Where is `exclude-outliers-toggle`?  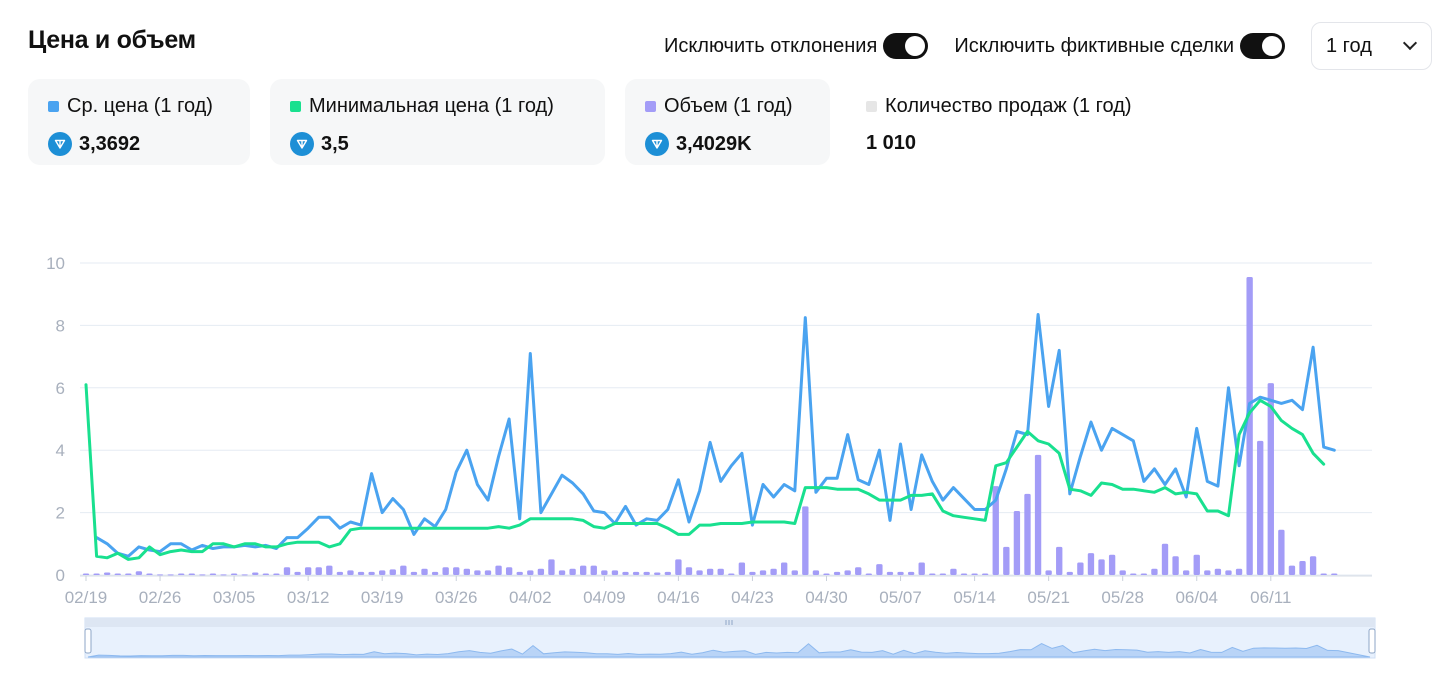
exclude-outliers-toggle is located at coordinates (906, 46).